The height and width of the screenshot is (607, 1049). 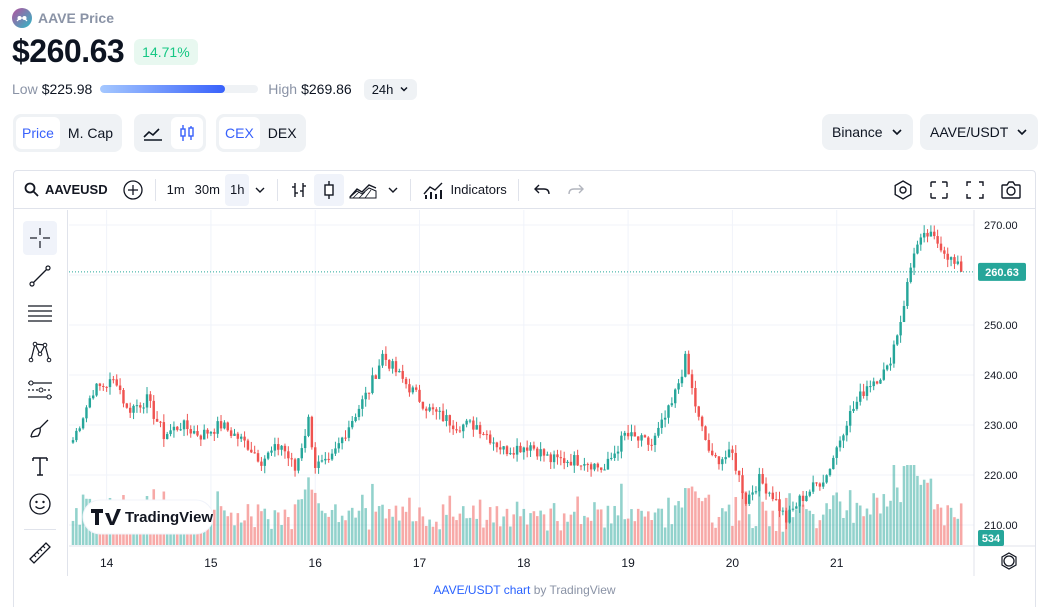 What do you see at coordinates (175, 189) in the screenshot?
I see `interval-1m: 1m` at bounding box center [175, 189].